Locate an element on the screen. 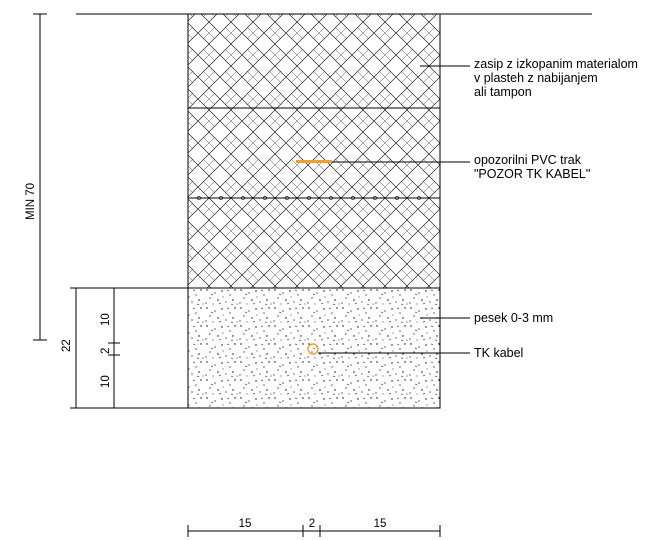  sand-bed is located at coordinates (314, 348).